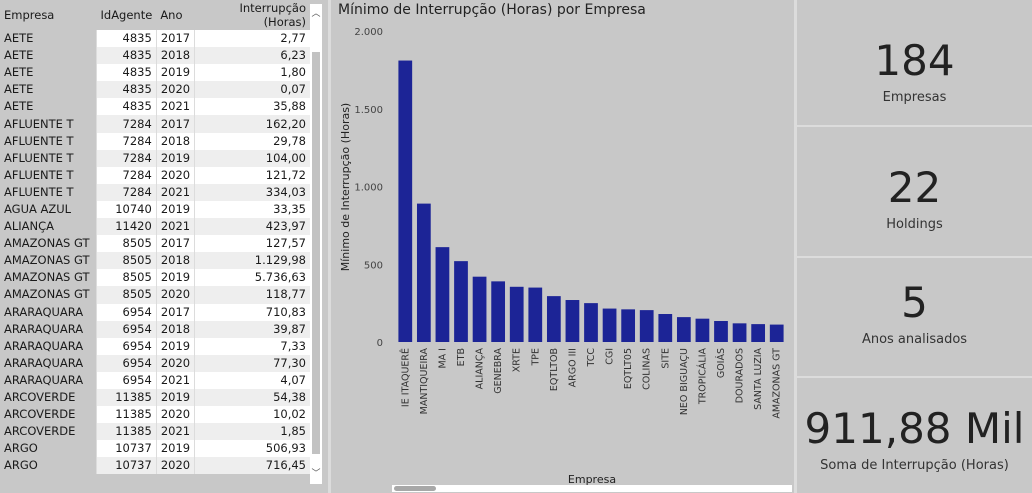 The image size is (1032, 493). Describe the element at coordinates (155, 397) in the screenshot. I see `table-row: ARCOVERDE 11385 2019 54,38` at that location.